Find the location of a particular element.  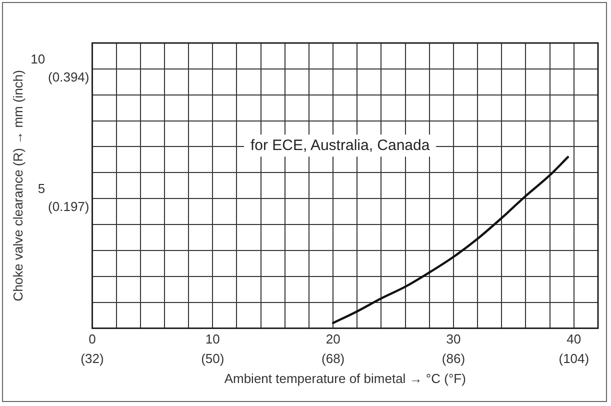

x-tick-label: 10 is located at coordinates (212, 339).